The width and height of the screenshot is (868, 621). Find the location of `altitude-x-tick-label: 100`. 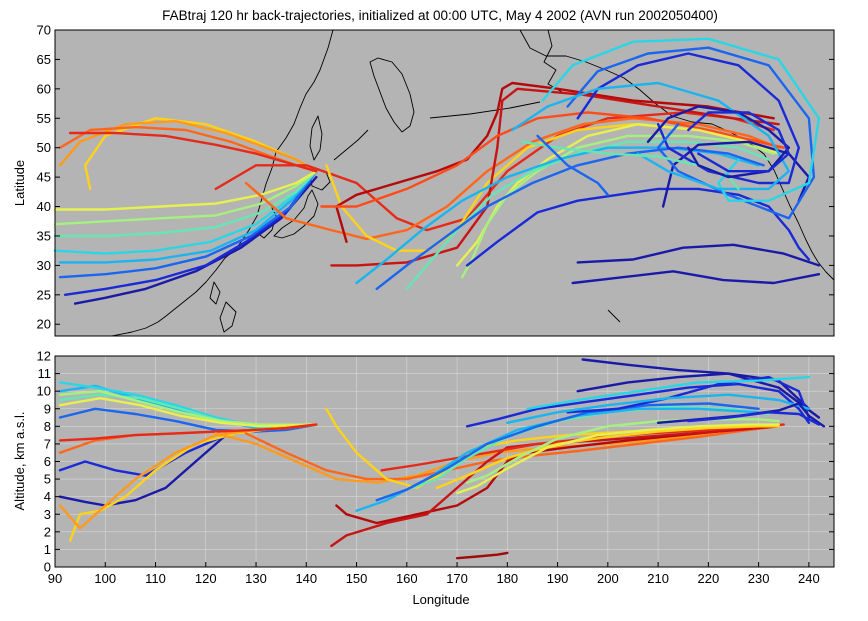

altitude-x-tick-label: 100 is located at coordinates (105, 578).